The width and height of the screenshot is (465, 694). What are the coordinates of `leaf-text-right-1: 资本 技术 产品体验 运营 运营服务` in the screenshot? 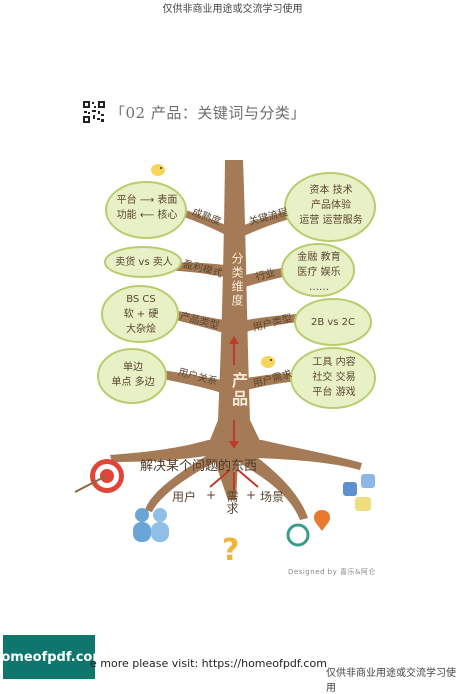 It's located at (331, 205).